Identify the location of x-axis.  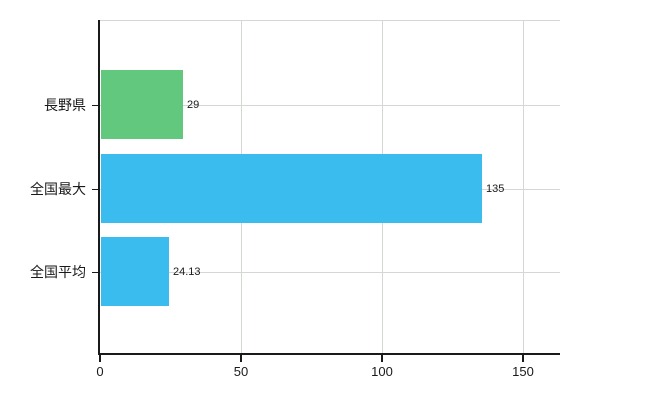
(329, 354).